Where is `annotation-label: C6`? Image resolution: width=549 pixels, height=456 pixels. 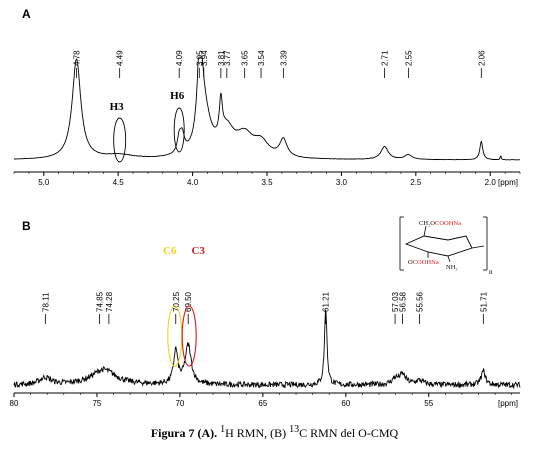
annotation-label: C6 is located at coordinates (170, 251).